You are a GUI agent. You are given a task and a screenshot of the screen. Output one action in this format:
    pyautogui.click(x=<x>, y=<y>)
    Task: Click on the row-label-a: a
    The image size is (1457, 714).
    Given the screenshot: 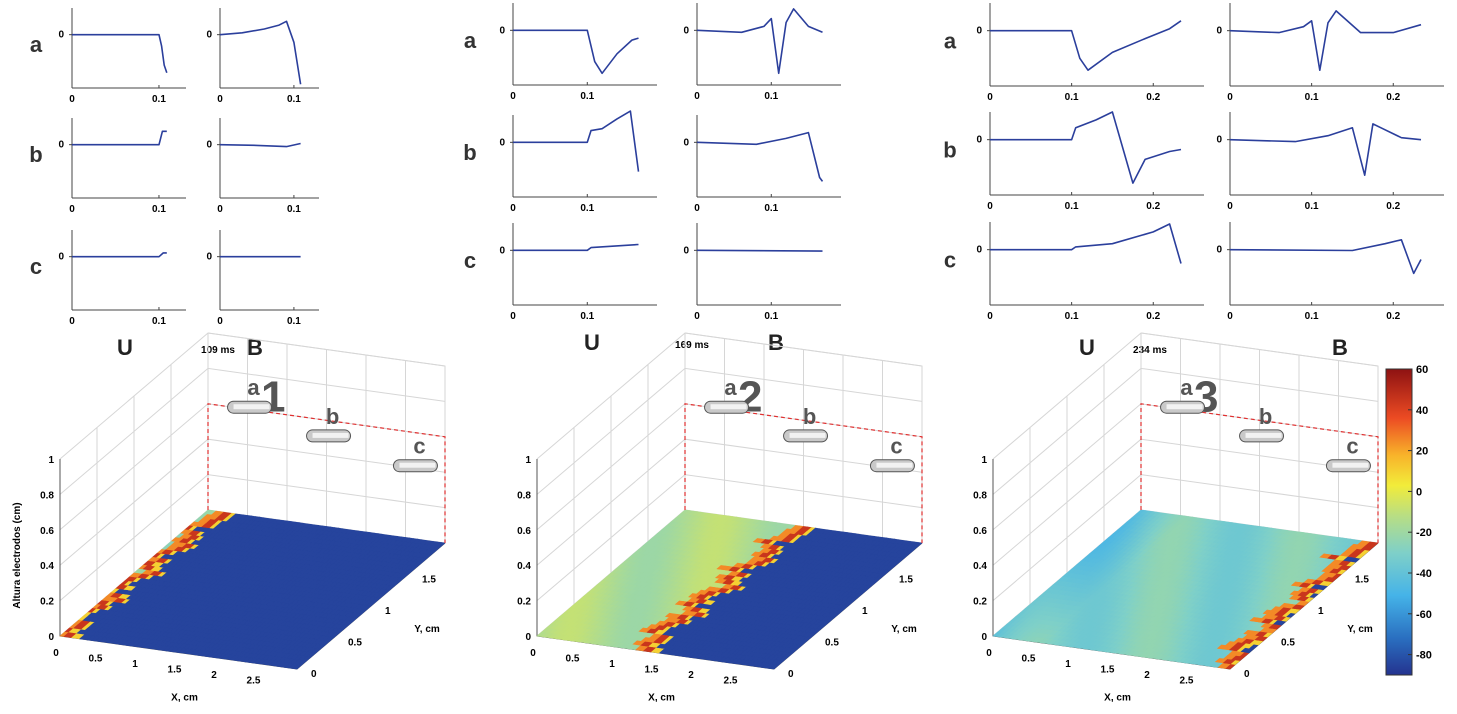 What is the action you would take?
    pyautogui.click(x=470, y=40)
    